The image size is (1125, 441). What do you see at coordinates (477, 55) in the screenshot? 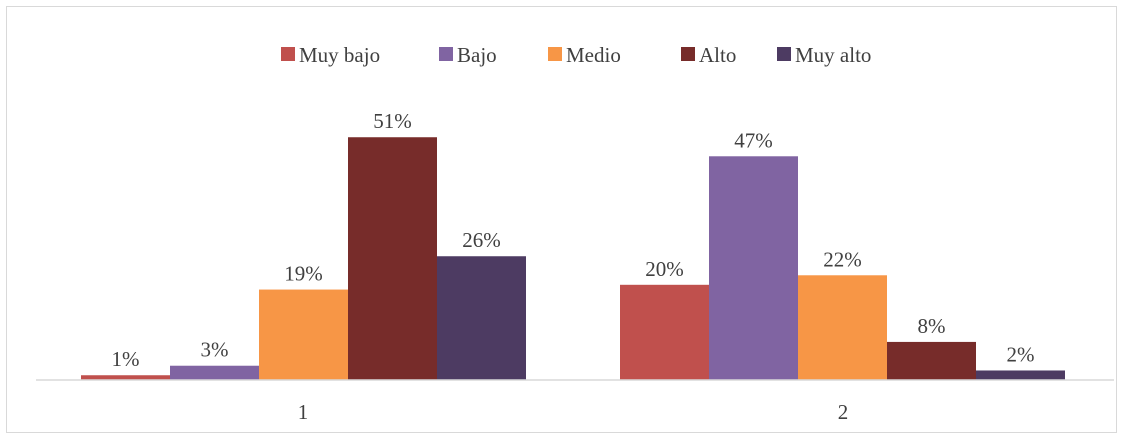
I see `legend-label: Bajo` at bounding box center [477, 55].